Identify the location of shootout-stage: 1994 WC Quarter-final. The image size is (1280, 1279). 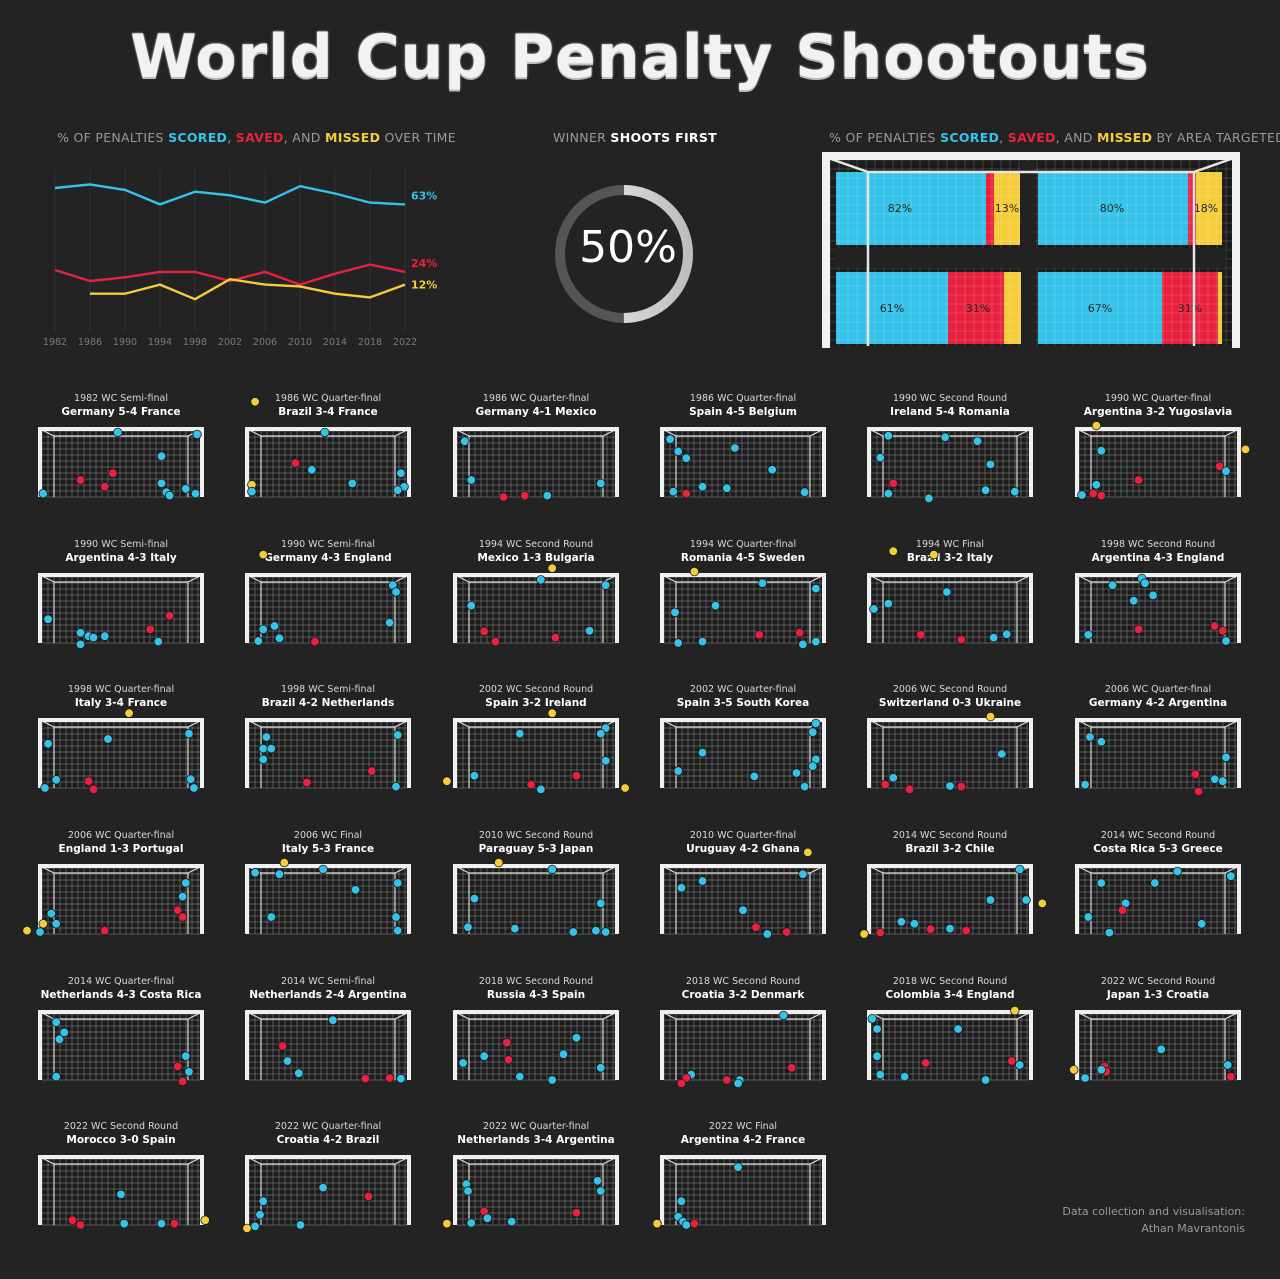
(743, 544).